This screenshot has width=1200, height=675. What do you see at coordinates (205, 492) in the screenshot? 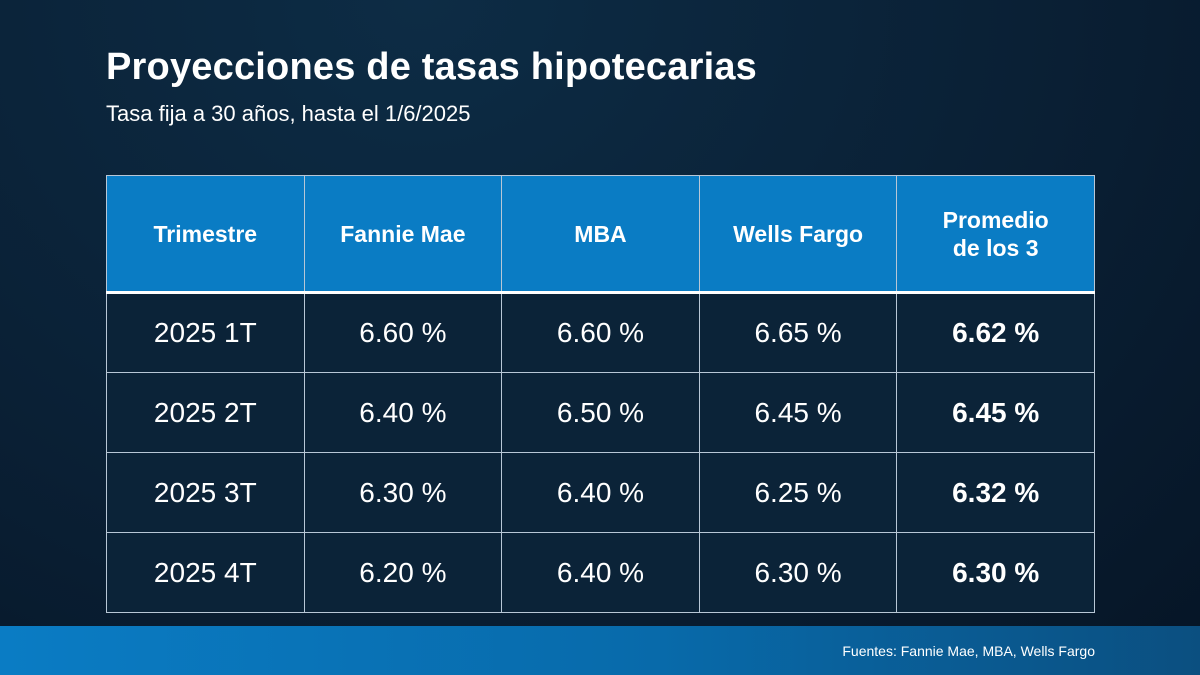
I see `quarter-cell: 2025 3T` at bounding box center [205, 492].